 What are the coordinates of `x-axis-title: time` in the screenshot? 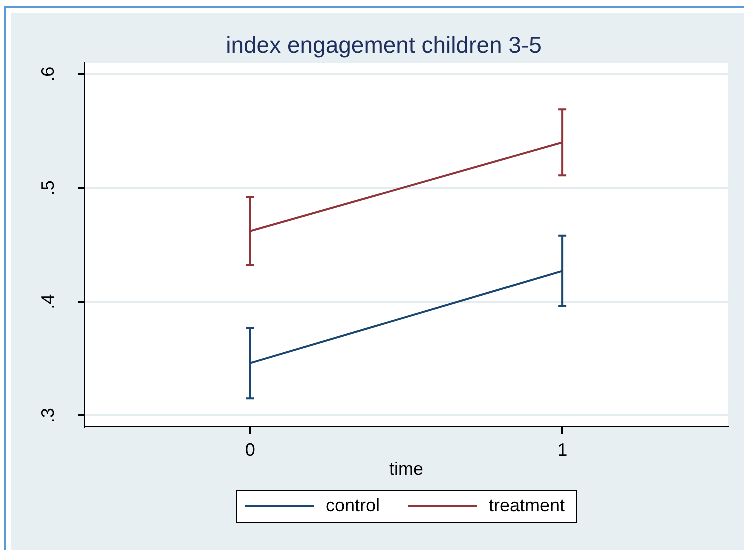 It's located at (406, 468).